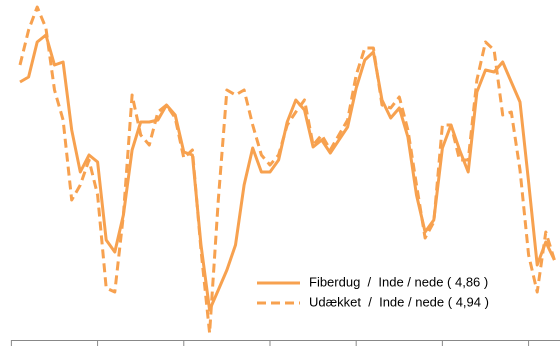  What do you see at coordinates (398, 281) in the screenshot?
I see `legend-label: Fiberdug / Inde / nede ( 4,86 )` at bounding box center [398, 281].